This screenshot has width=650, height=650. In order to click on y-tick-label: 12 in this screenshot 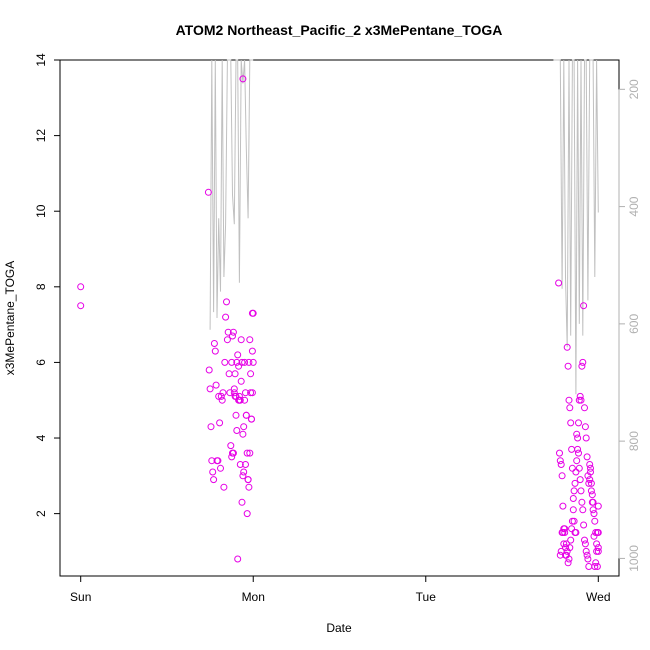, I will do `click(41, 136)`.